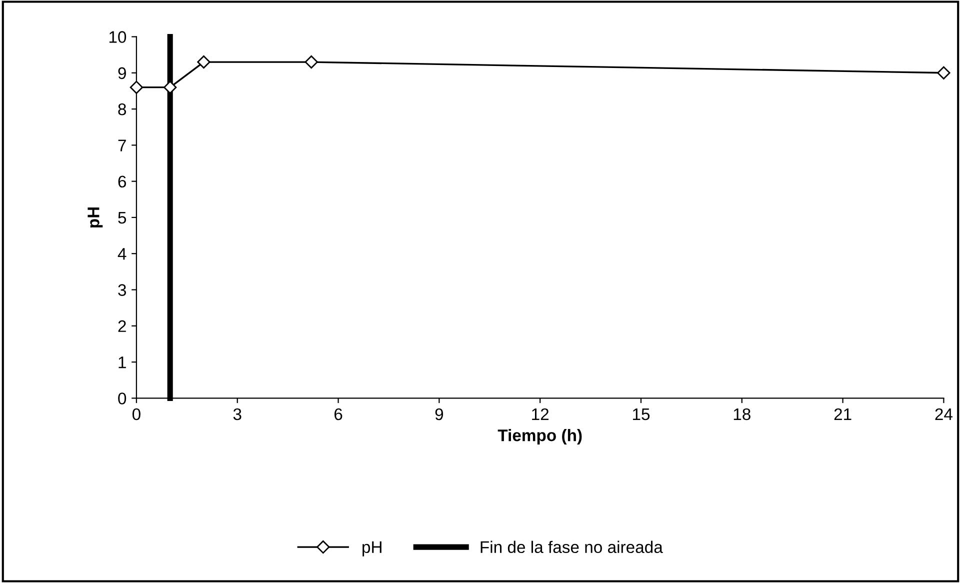 This screenshot has height=583, width=961. I want to click on x-tick-label: 6, so click(338, 414).